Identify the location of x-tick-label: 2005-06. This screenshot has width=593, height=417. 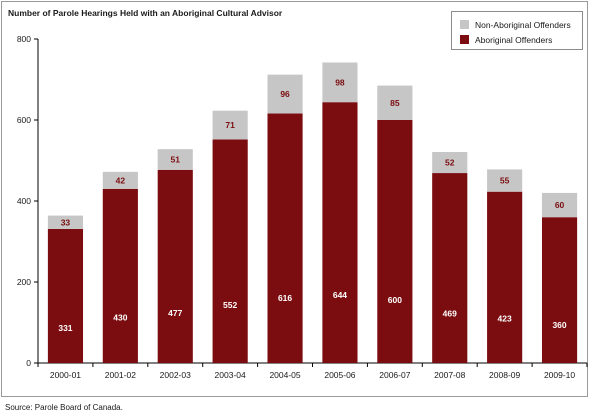
(339, 375).